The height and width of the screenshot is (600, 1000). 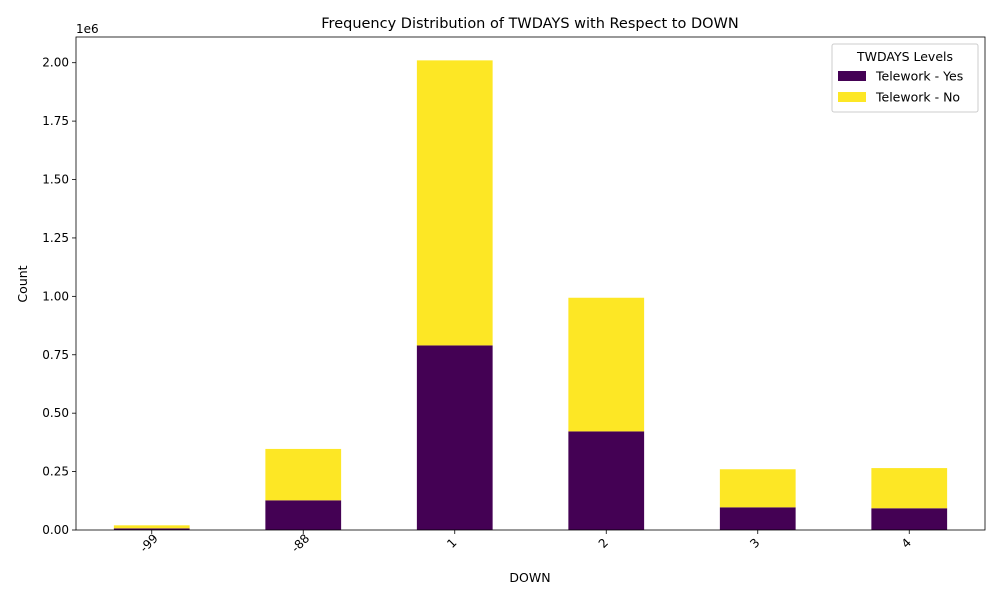 What do you see at coordinates (55, 413) in the screenshot?
I see `y-tick-label: 0.50` at bounding box center [55, 413].